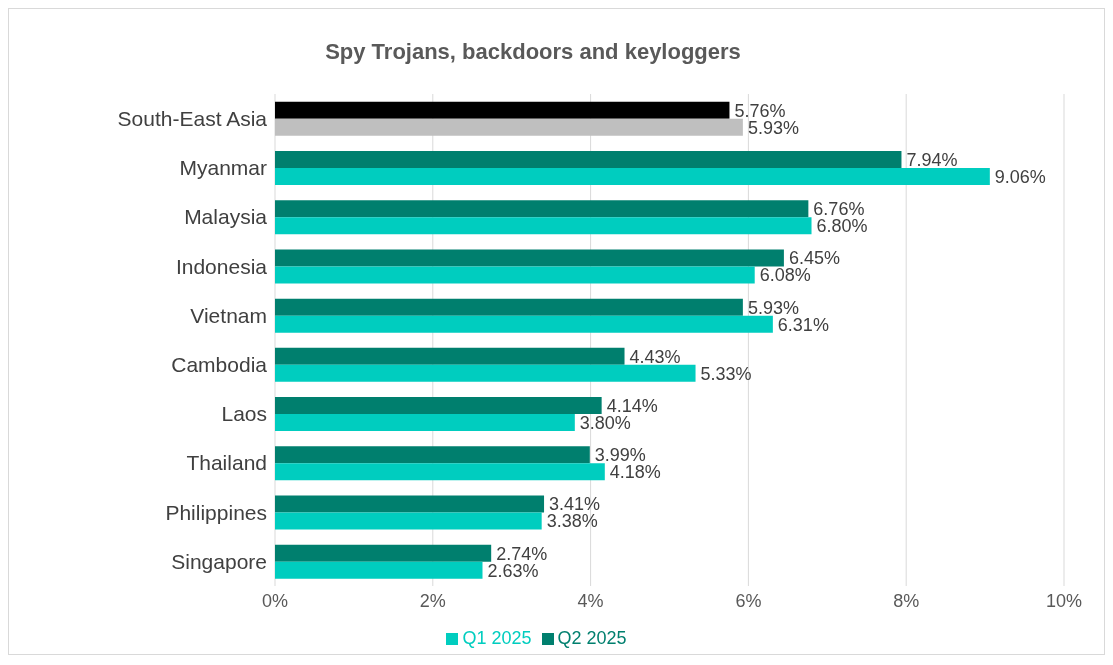 The width and height of the screenshot is (1113, 665). Describe the element at coordinates (221, 266) in the screenshot. I see `y-tick-label: Indonesia` at that location.